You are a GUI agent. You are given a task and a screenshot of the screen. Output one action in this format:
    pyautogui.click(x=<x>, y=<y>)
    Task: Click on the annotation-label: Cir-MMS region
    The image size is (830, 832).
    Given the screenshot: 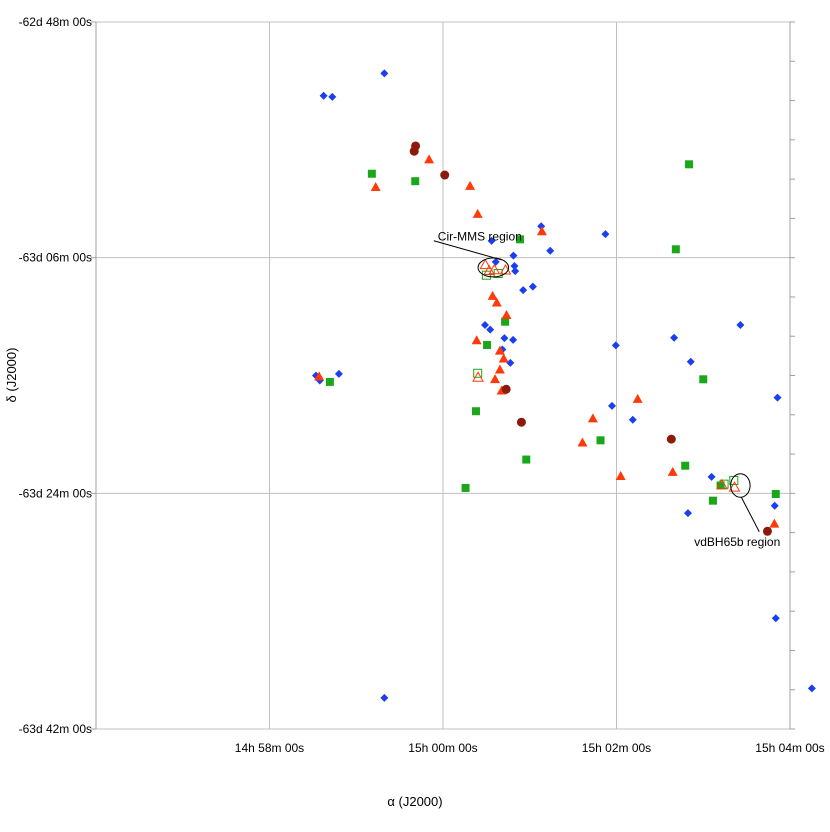 What is the action you would take?
    pyautogui.click(x=480, y=237)
    